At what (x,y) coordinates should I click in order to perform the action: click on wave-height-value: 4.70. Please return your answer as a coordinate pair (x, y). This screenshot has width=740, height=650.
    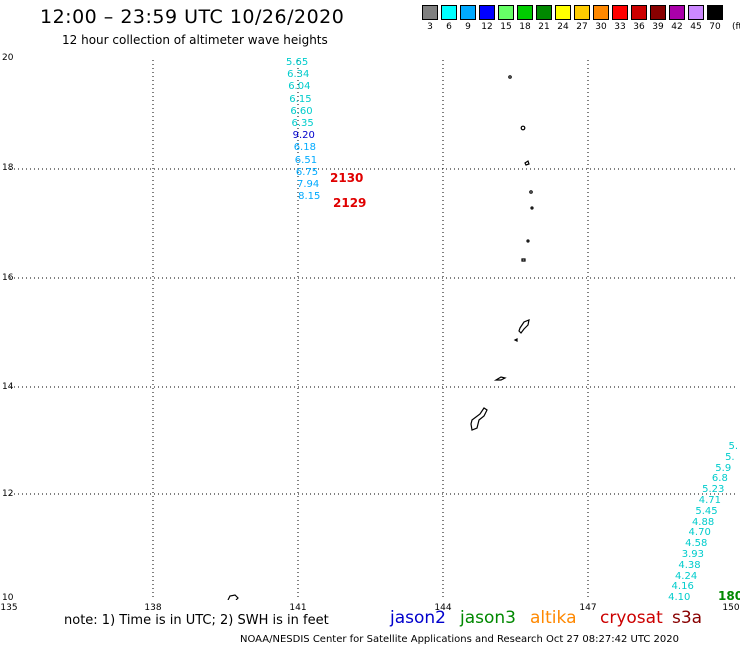
    Looking at the image, I should click on (699, 533).